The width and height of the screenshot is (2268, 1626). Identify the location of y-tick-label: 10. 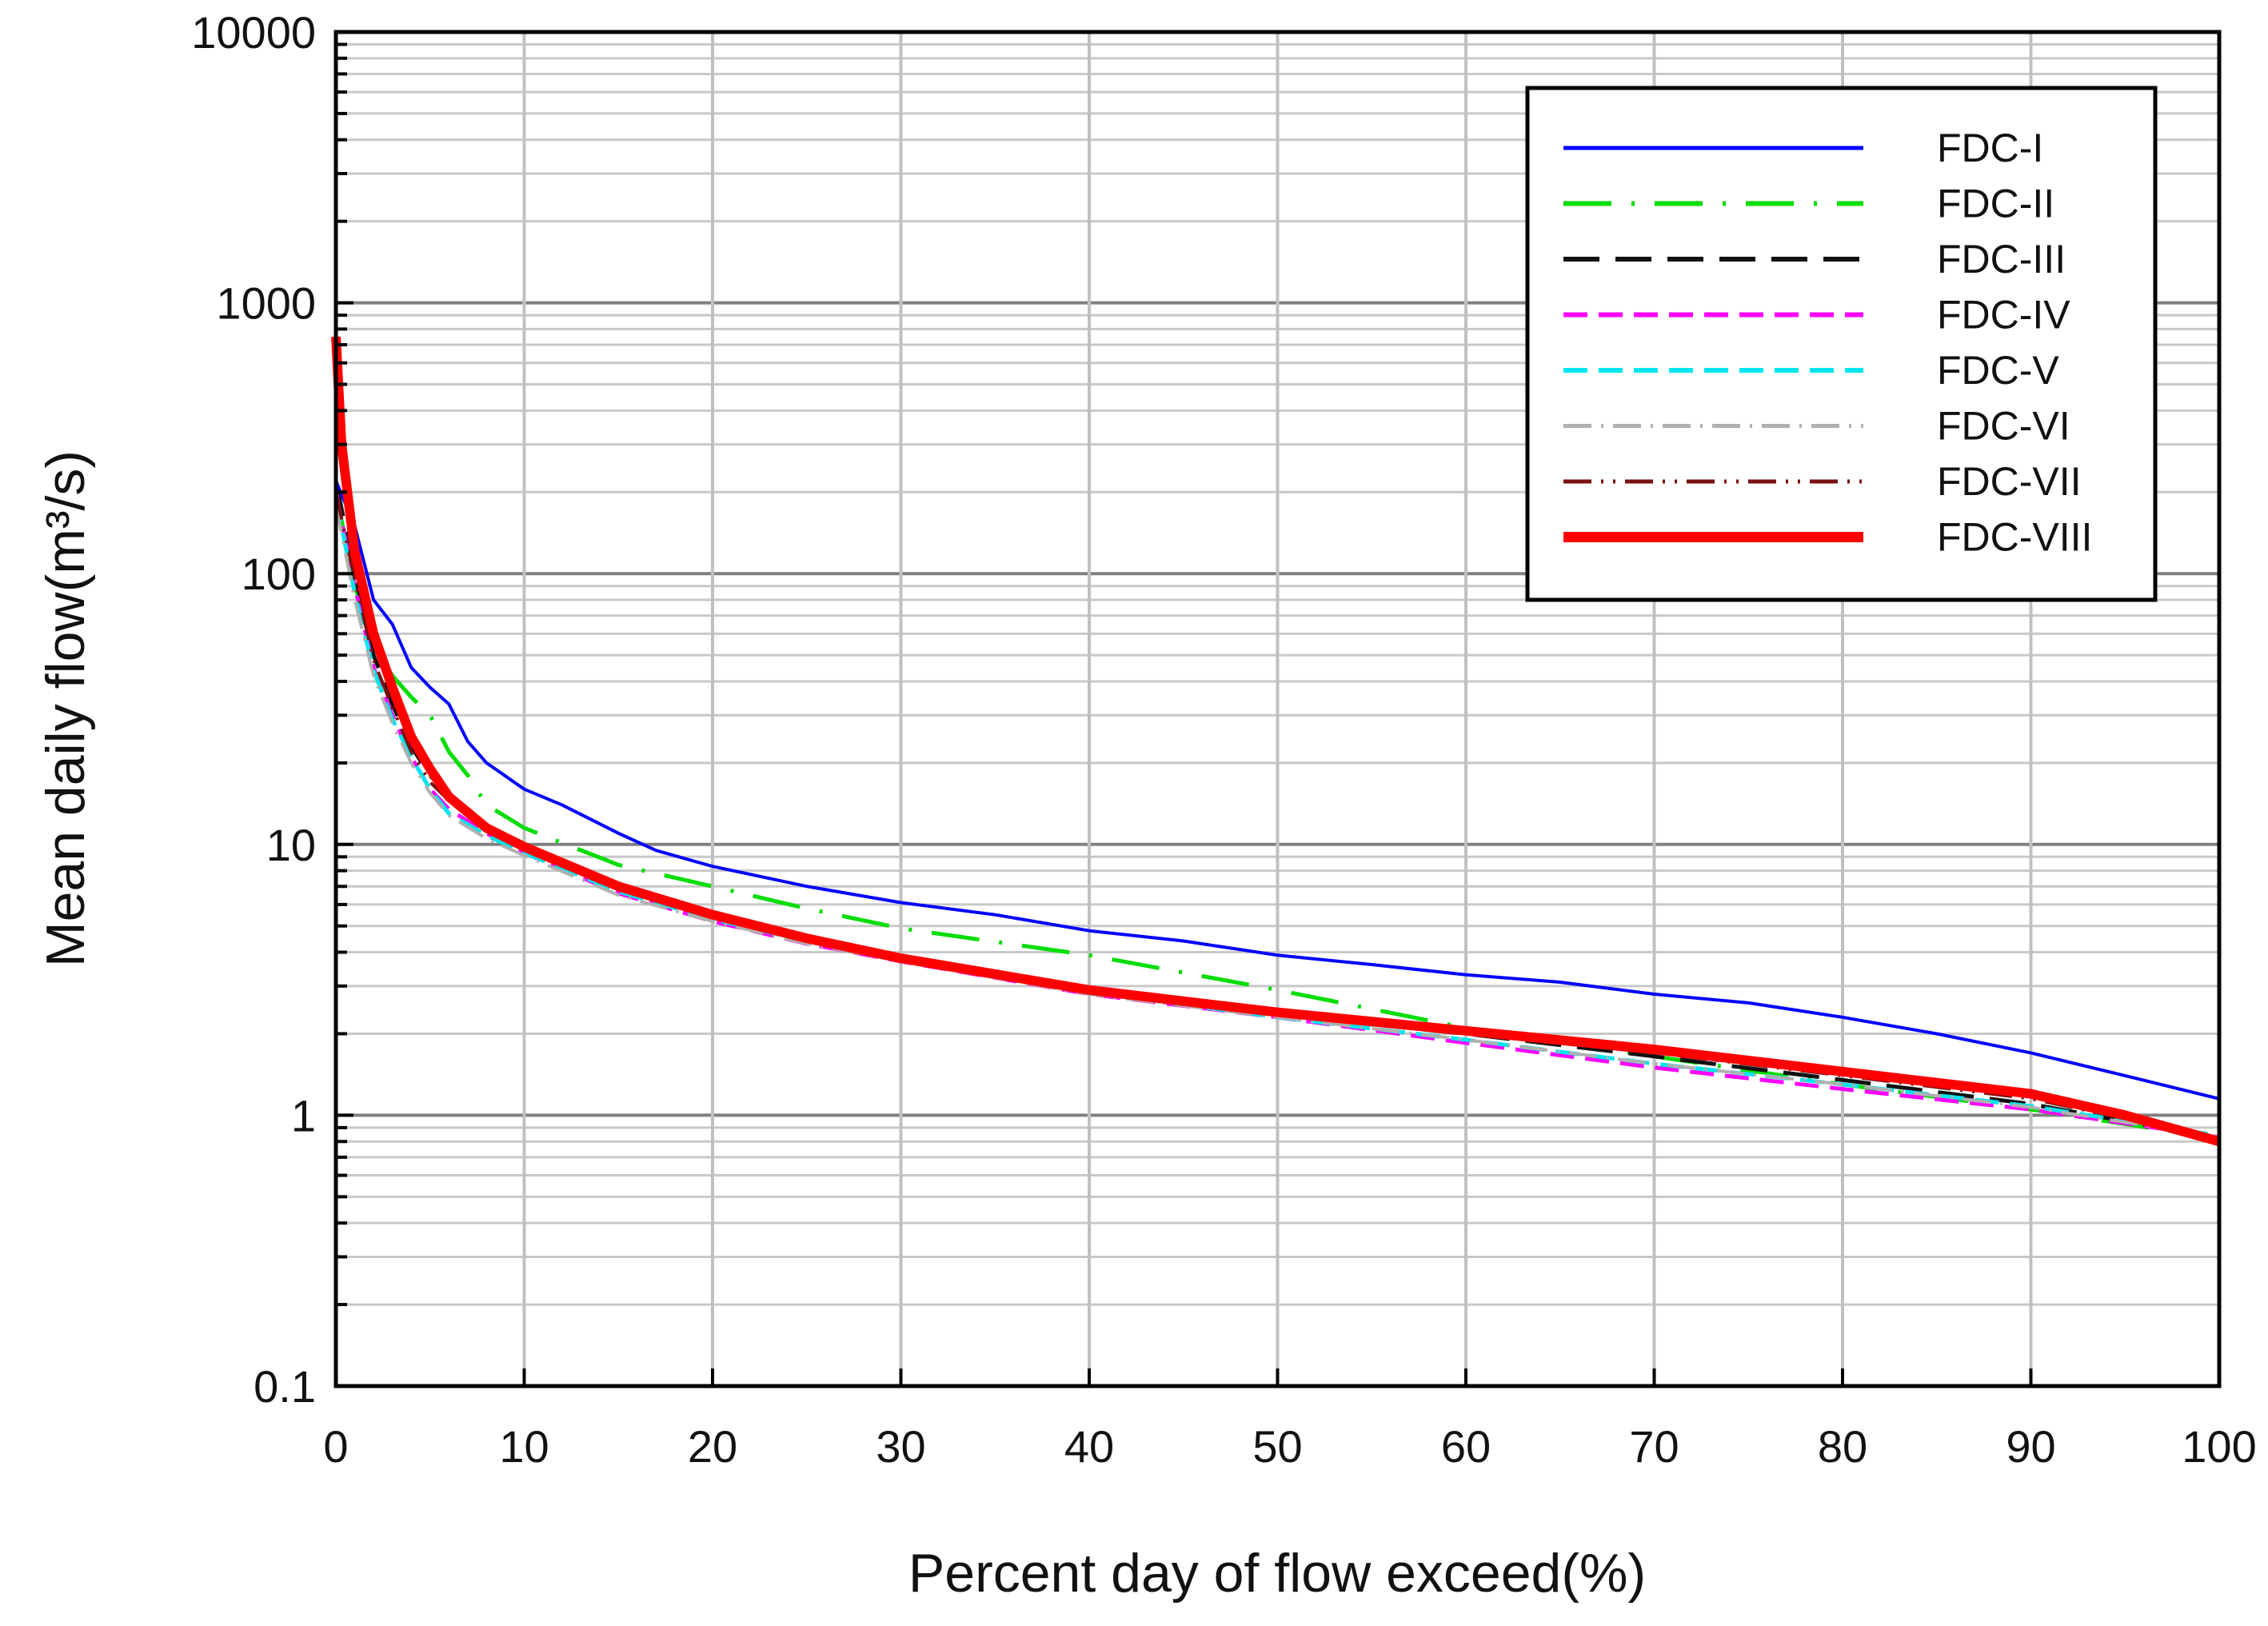
(291, 845).